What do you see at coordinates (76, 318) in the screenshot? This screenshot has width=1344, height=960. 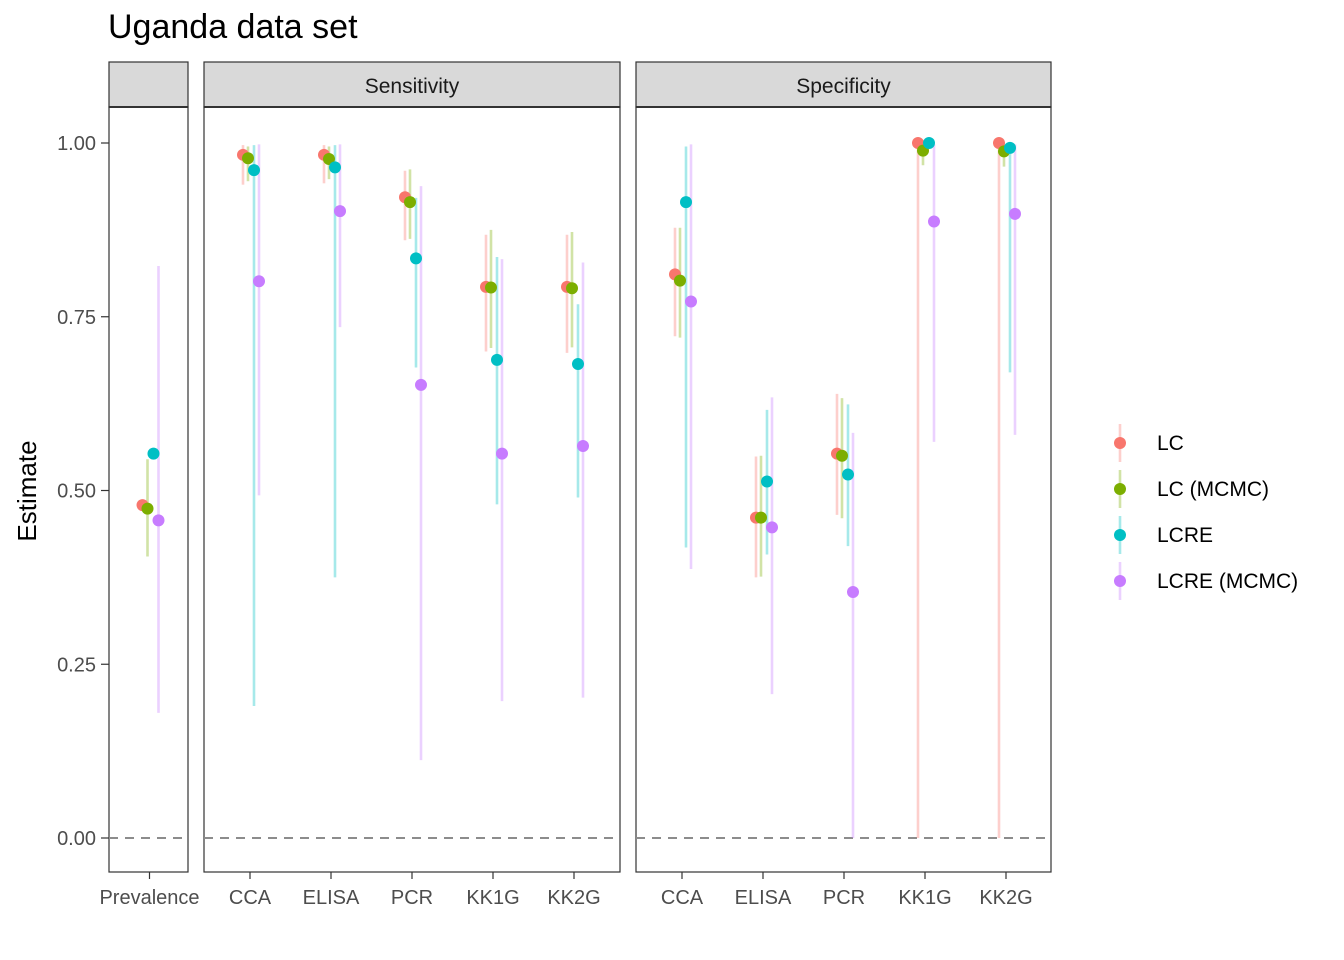 I see `y-tick-label: 0.75` at bounding box center [76, 318].